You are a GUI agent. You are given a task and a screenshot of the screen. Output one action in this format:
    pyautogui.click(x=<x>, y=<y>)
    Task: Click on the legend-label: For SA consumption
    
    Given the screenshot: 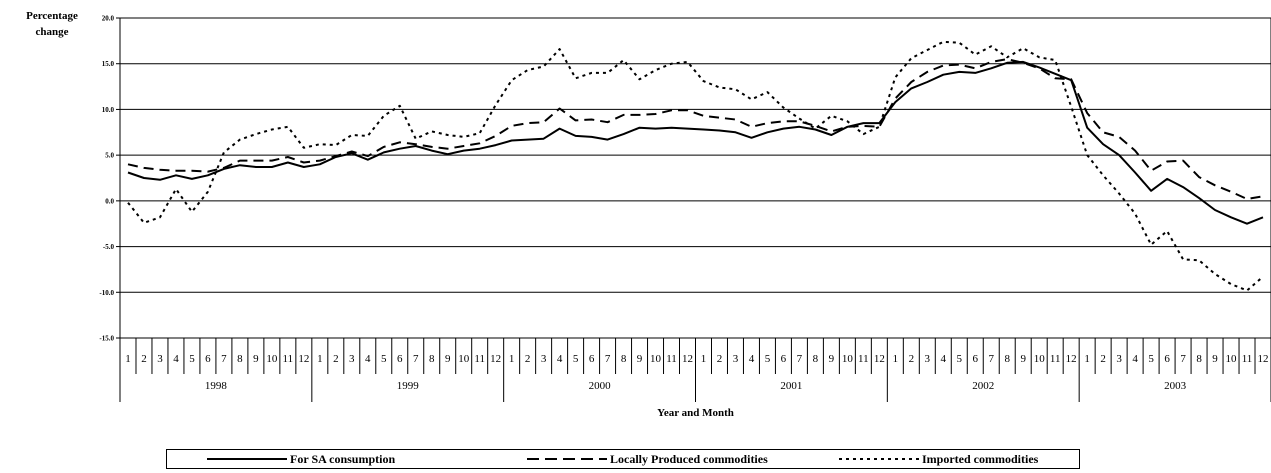 What is the action you would take?
    pyautogui.click(x=343, y=458)
    